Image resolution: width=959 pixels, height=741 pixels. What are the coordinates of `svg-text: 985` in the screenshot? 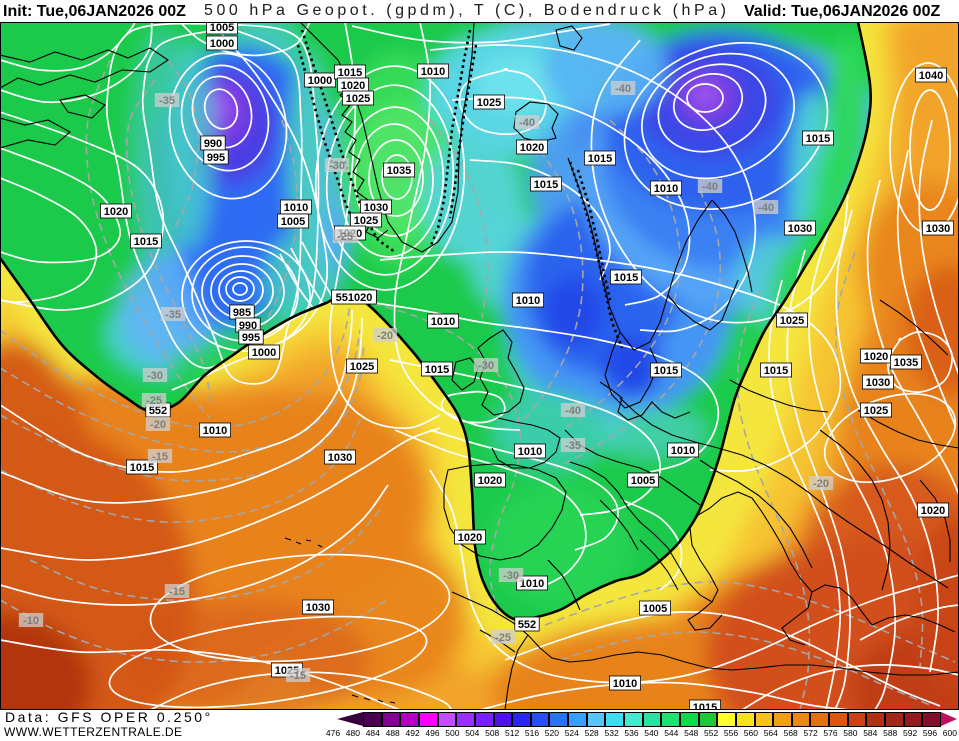 It's located at (242, 313).